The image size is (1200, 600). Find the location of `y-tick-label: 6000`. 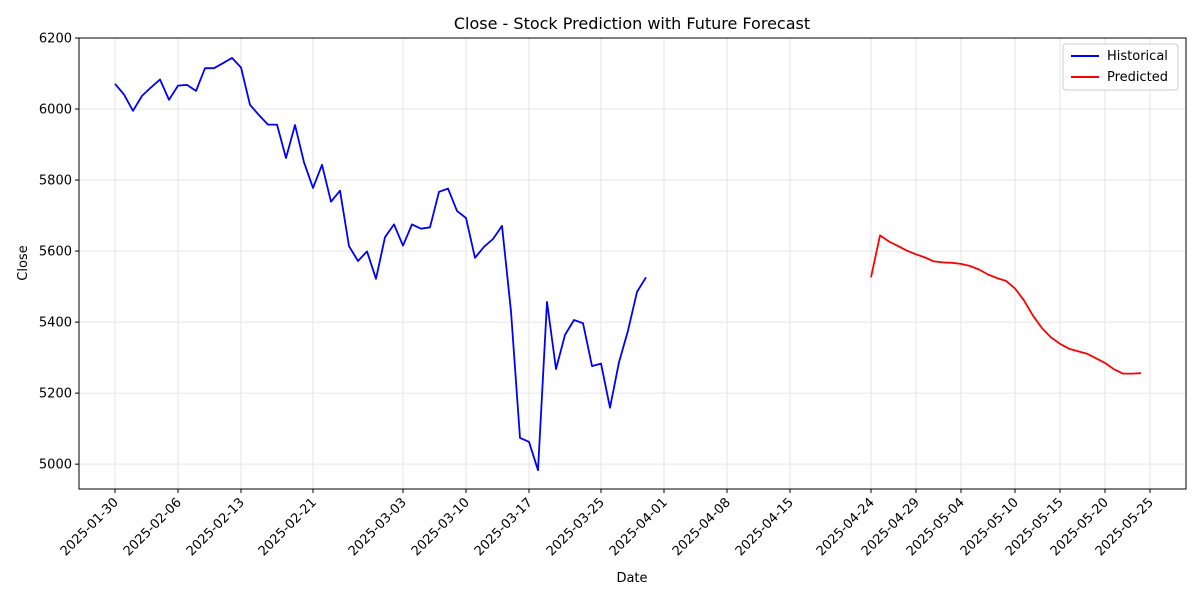

y-tick-label: 6000 is located at coordinates (55, 110).